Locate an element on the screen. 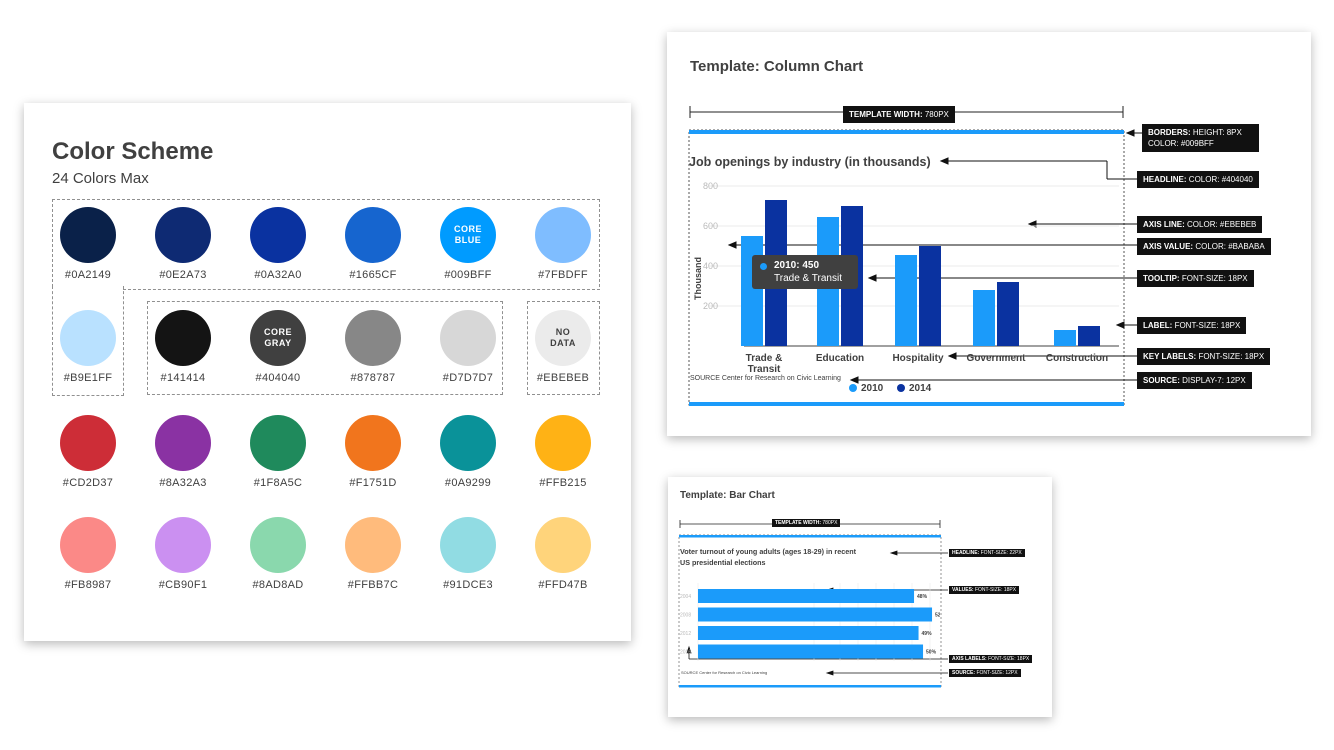 The image size is (1334, 750). color-hex-label: #D7D7D7 is located at coordinates (468, 378).